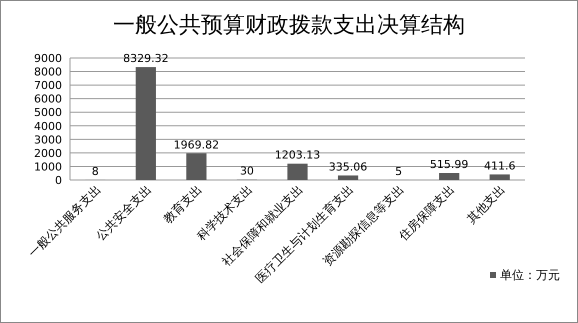  What do you see at coordinates (48, 167) in the screenshot?
I see `y-tick-label: 1000` at bounding box center [48, 167].